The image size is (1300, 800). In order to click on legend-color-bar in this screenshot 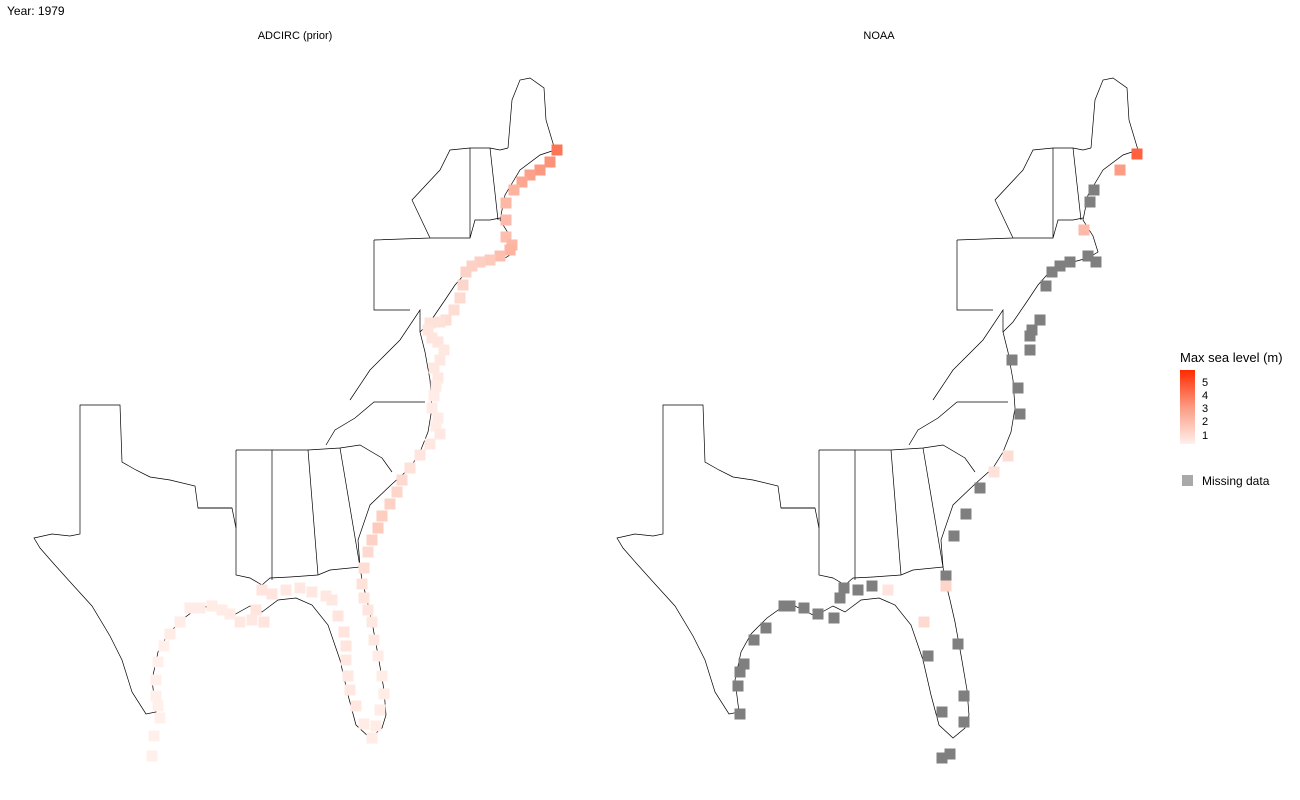, I will do `click(1187, 407)`.